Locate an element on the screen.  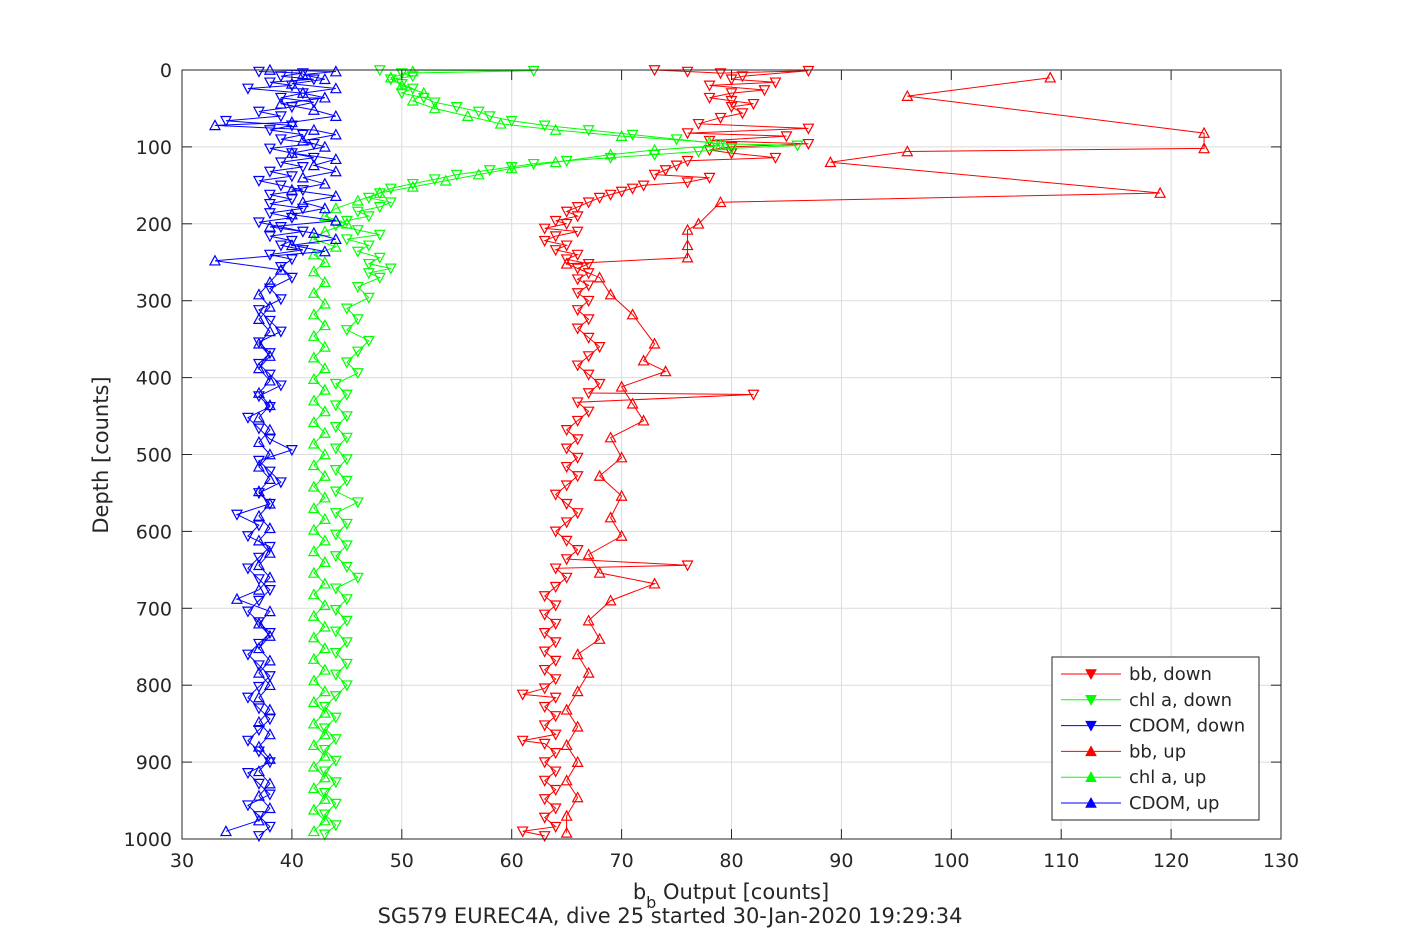
x-axis-label-subscript: b is located at coordinates (651, 902).